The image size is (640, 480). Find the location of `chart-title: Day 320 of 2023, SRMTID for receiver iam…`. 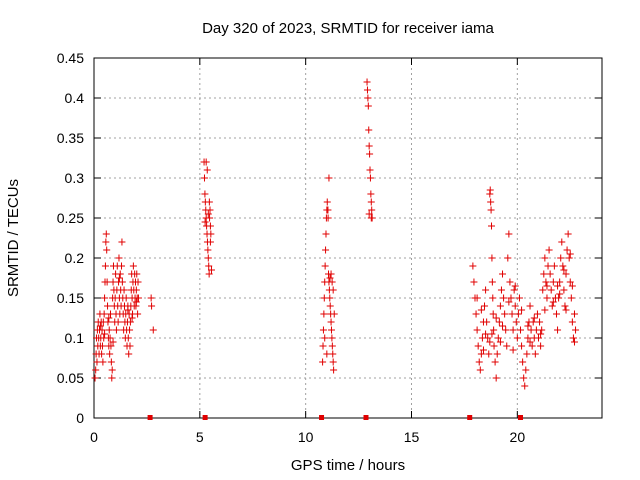

chart-title: Day 320 of 2023, SRMTID for receiver iam… is located at coordinates (348, 28).